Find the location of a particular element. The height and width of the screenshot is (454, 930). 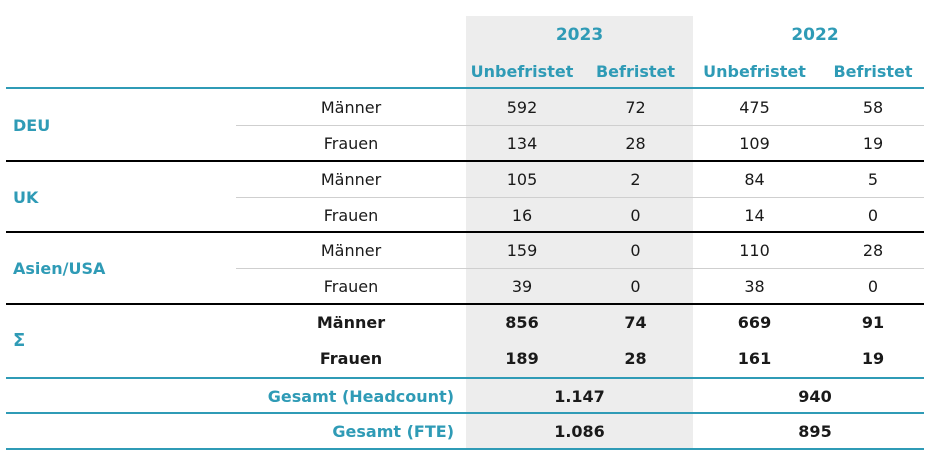

total-value: 1.147 is located at coordinates (579, 396).